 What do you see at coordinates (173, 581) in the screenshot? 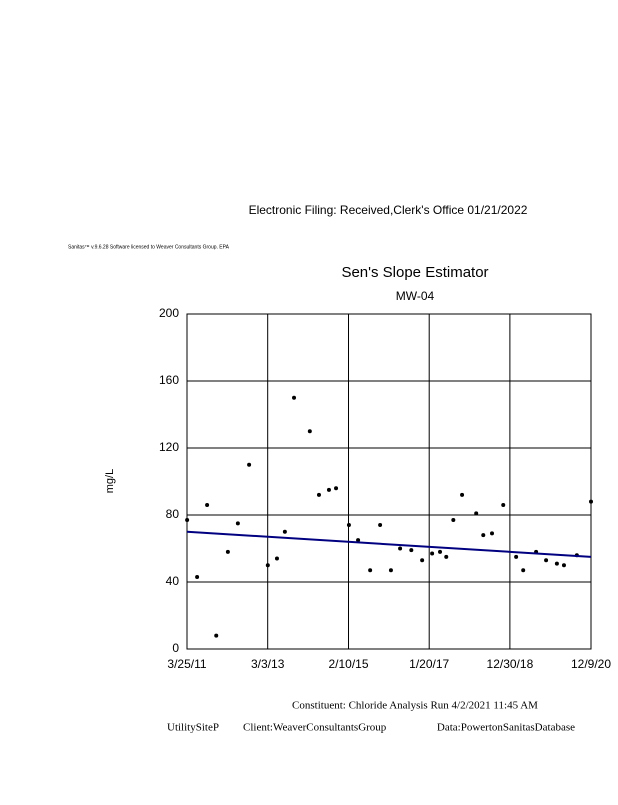
I see `y-tick-label: 40` at bounding box center [173, 581].